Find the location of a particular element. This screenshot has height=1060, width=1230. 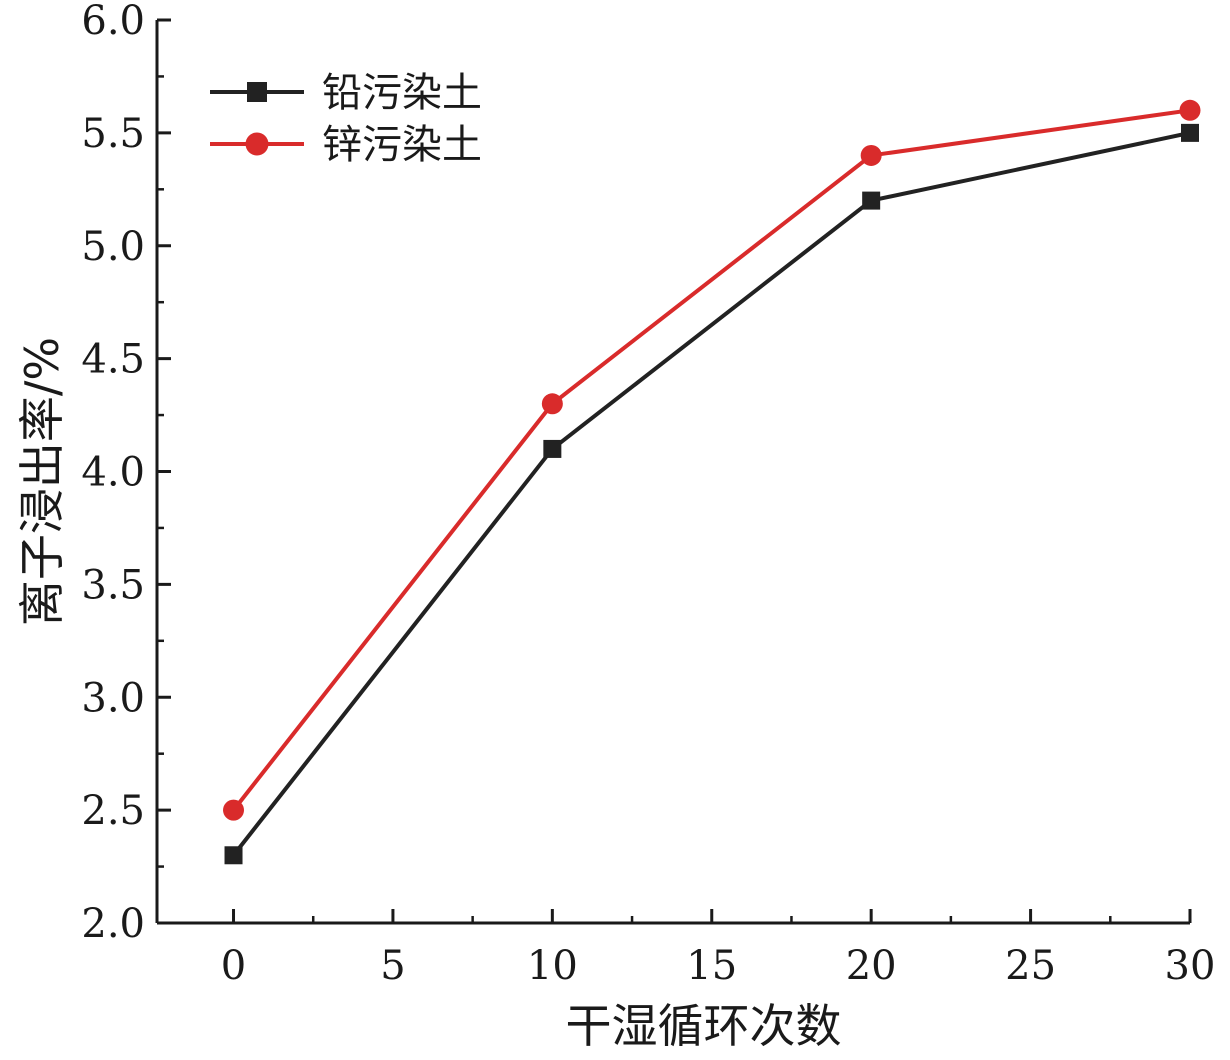

x-axis-title: 干湿循环次数 is located at coordinates (704, 1026).